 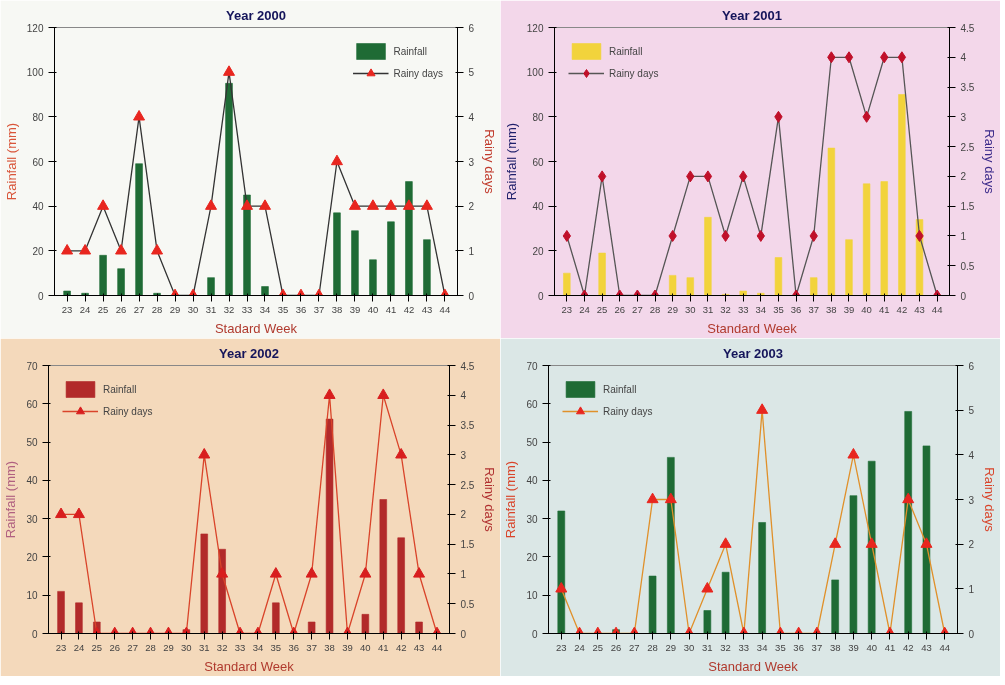 I want to click on y2-tick-label: 1.5, so click(x=967, y=207).